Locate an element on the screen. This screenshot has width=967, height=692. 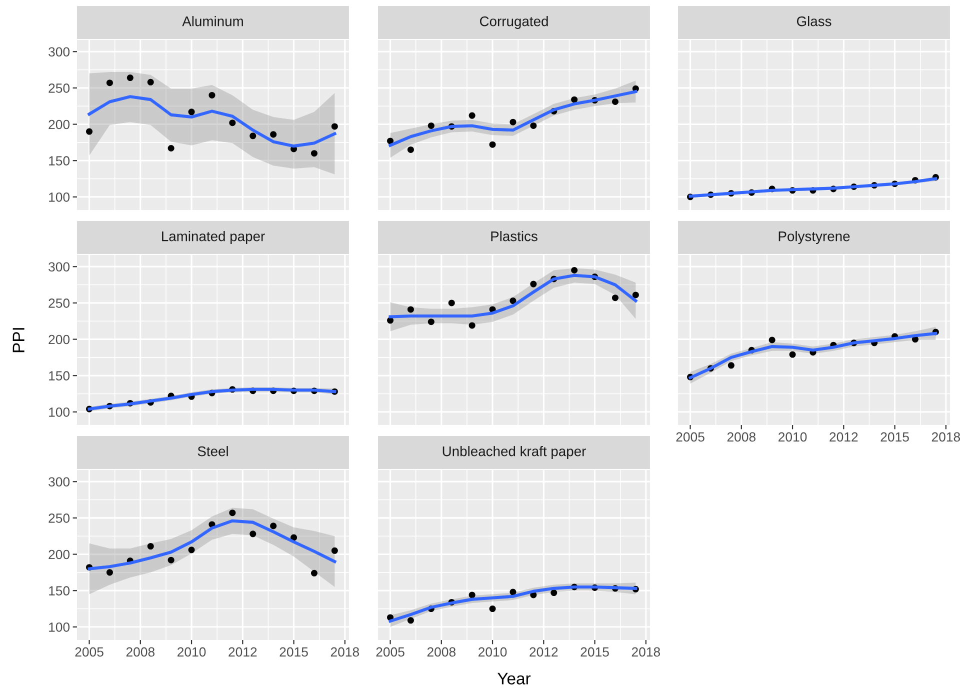
chart-title: Plastics is located at coordinates (514, 236).